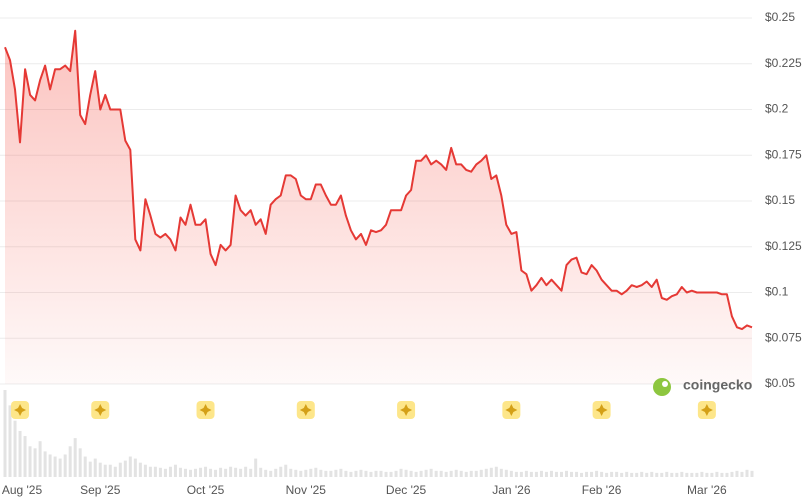 This screenshot has height=499, width=803. I want to click on x-tick-label: Nov '25, so click(306, 490).